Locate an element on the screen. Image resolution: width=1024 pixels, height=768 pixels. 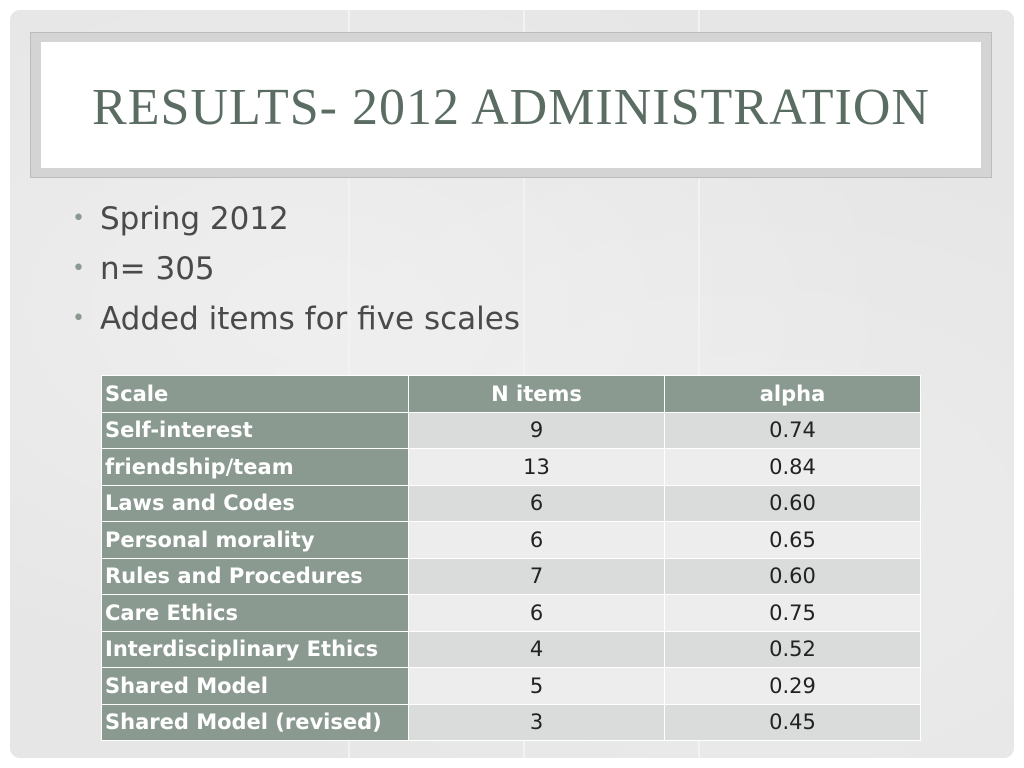
bullet-item: • Added items for five scales is located at coordinates (296, 319).